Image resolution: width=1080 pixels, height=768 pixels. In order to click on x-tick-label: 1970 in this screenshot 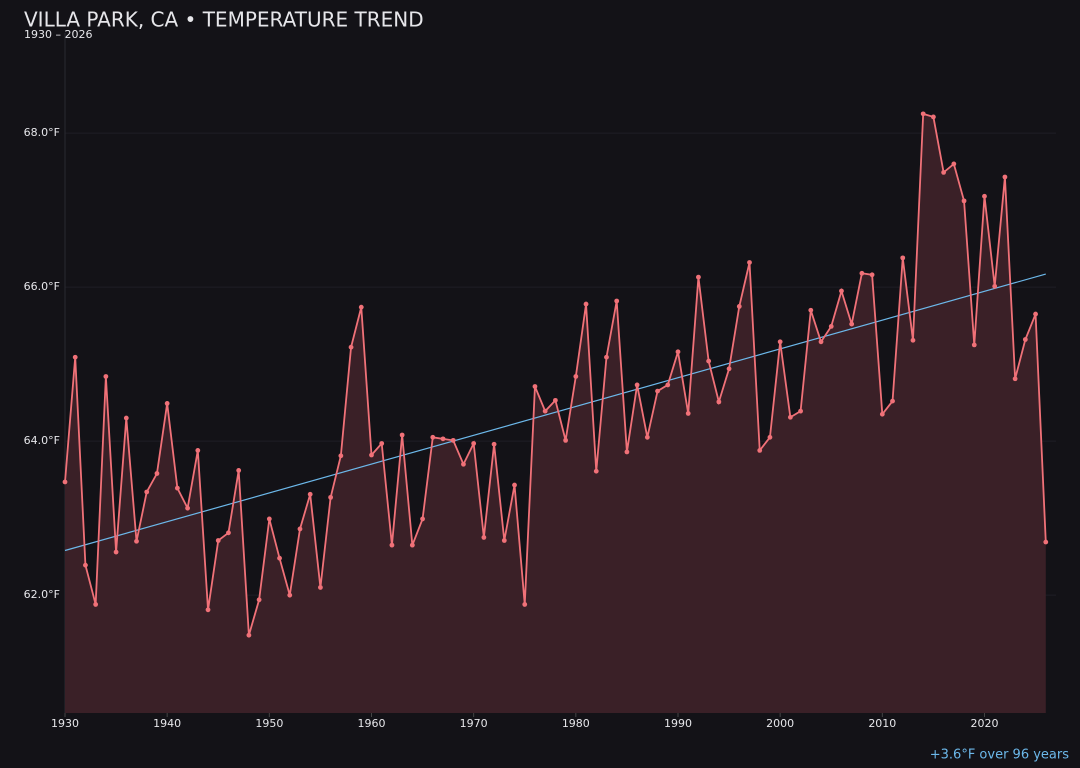, I will do `click(474, 723)`.